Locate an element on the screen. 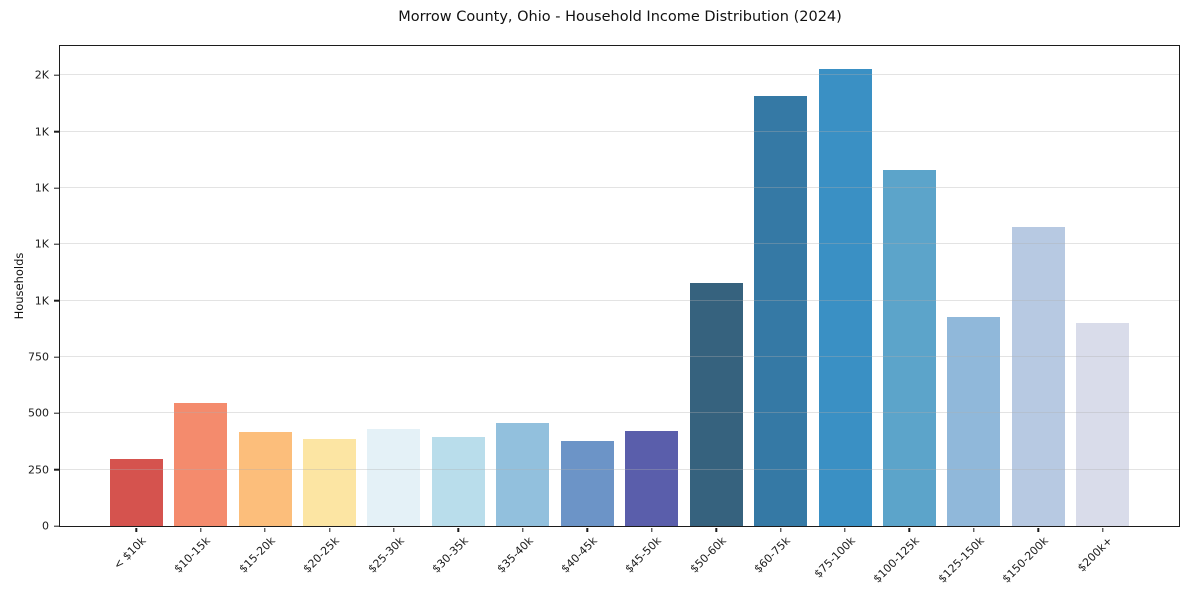 Image resolution: width=1189 pixels, height=590 pixels. x-tick-label: $40-45k is located at coordinates (579, 555).